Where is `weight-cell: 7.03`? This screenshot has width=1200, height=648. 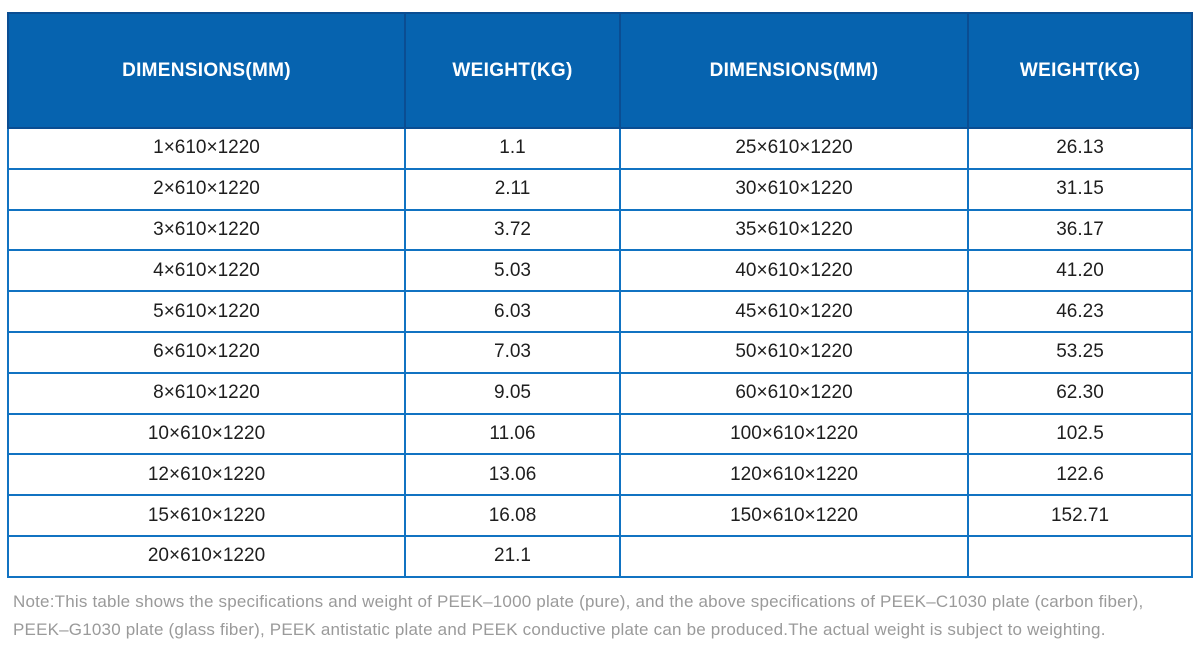
weight-cell: 7.03 is located at coordinates (513, 352).